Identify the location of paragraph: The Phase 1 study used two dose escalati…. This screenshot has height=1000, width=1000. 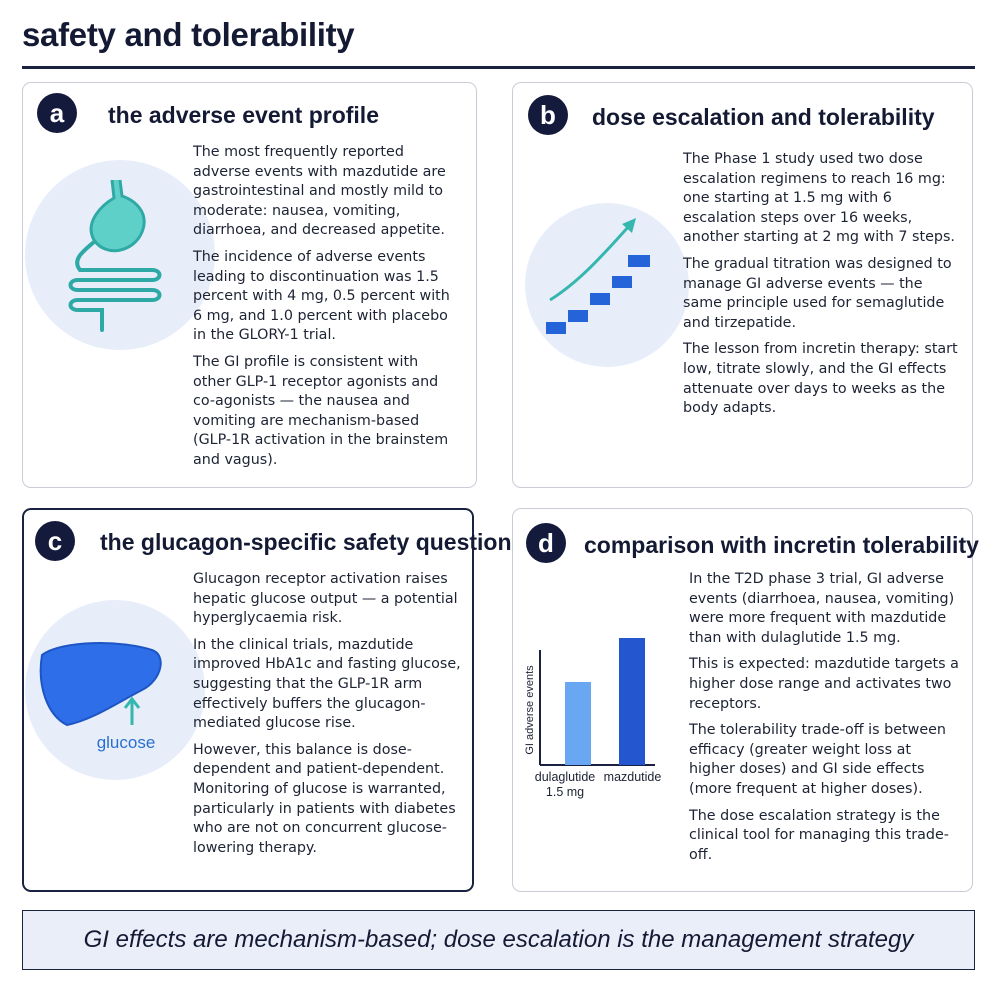
(819, 198).